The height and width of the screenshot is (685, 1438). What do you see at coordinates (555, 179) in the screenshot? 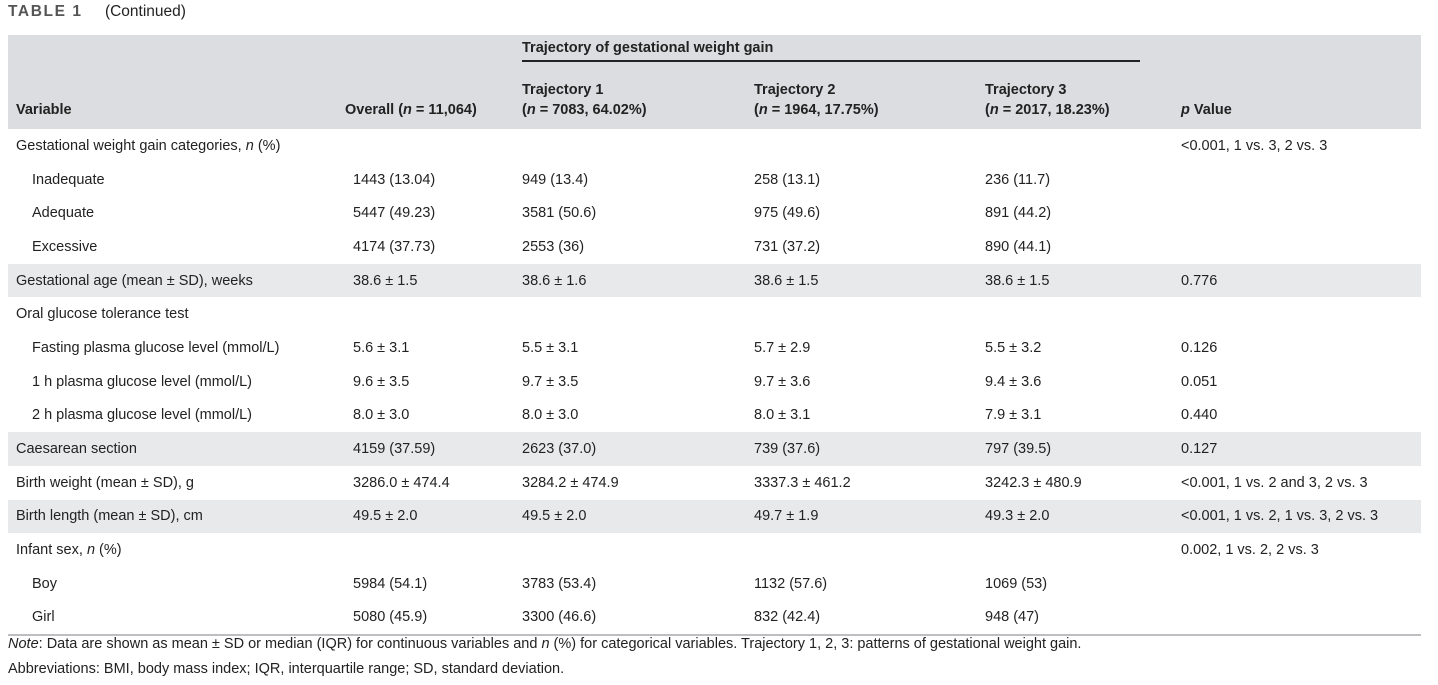
I see `cell-trajectory-1: 949 (13.4)` at bounding box center [555, 179].